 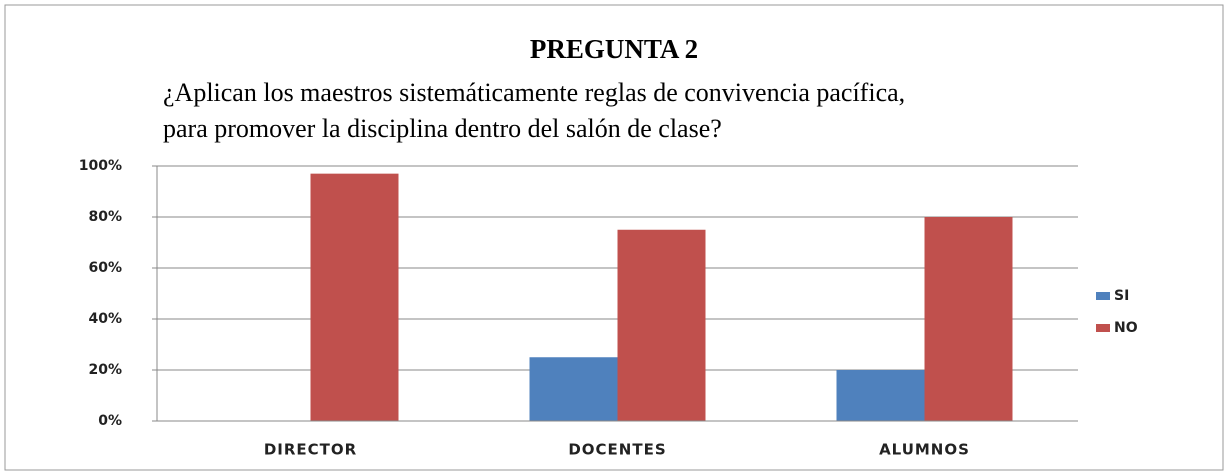 I want to click on x-tick-label: ALUMNOS, so click(x=924, y=450).